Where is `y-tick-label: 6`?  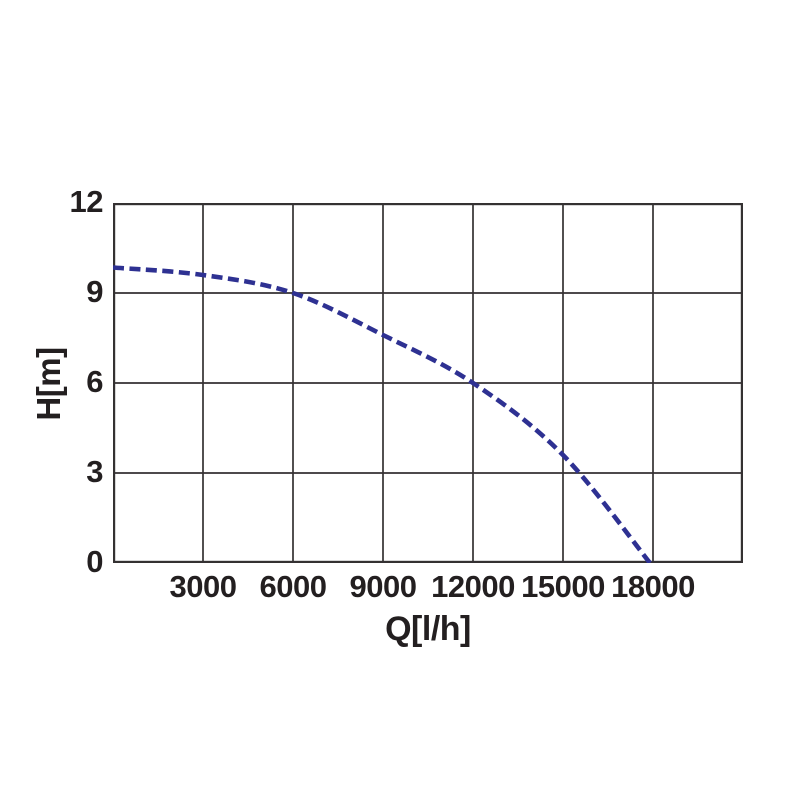
y-tick-label: 6 is located at coordinates (94, 381).